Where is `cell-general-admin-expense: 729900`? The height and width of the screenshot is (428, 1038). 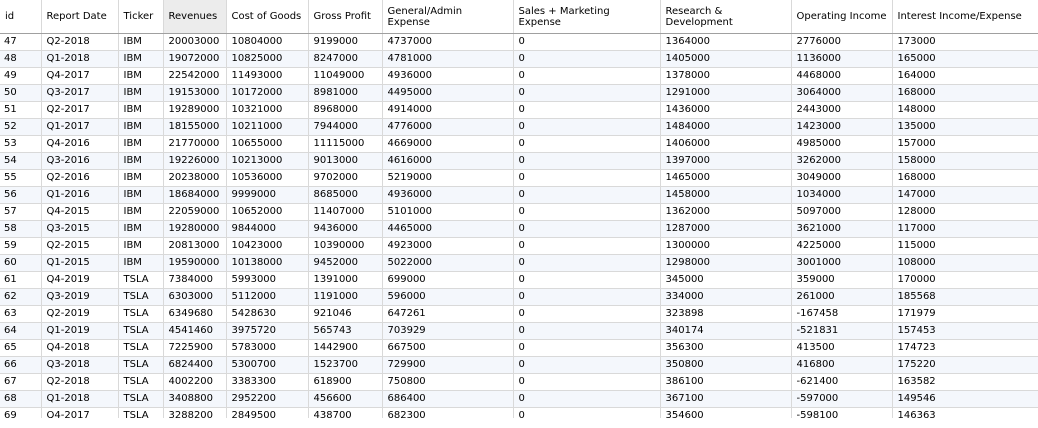 cell-general-admin-expense: 729900 is located at coordinates (448, 365).